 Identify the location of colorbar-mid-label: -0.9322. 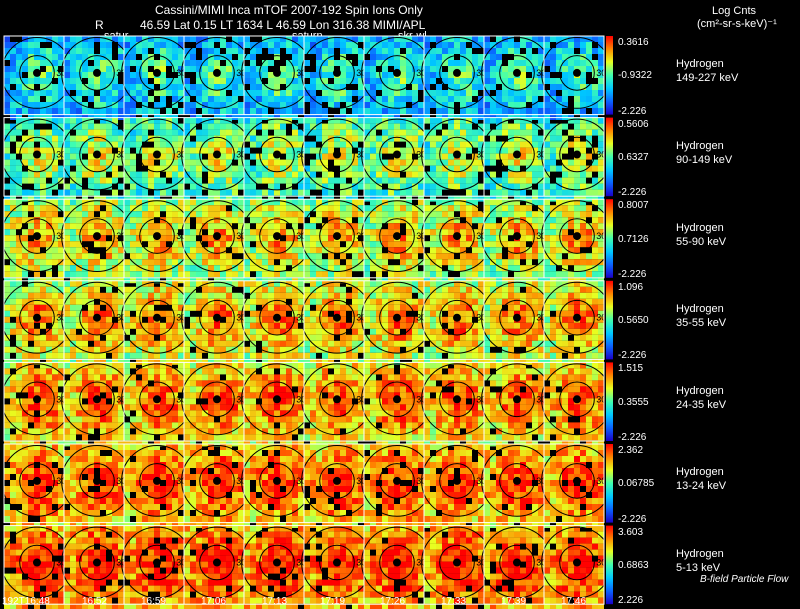
(635, 76).